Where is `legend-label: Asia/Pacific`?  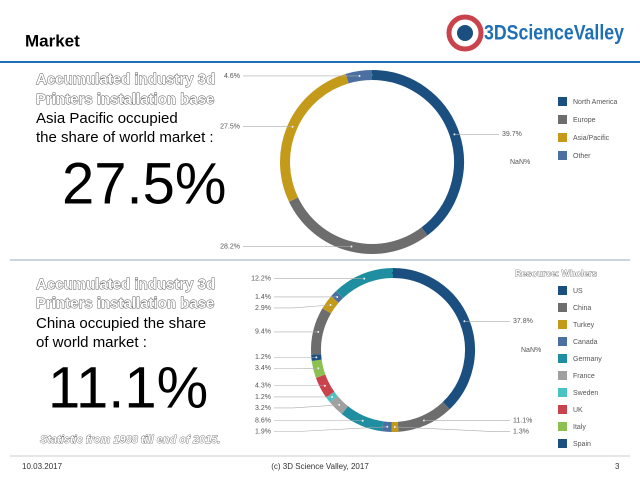
legend-label: Asia/Pacific is located at coordinates (591, 138).